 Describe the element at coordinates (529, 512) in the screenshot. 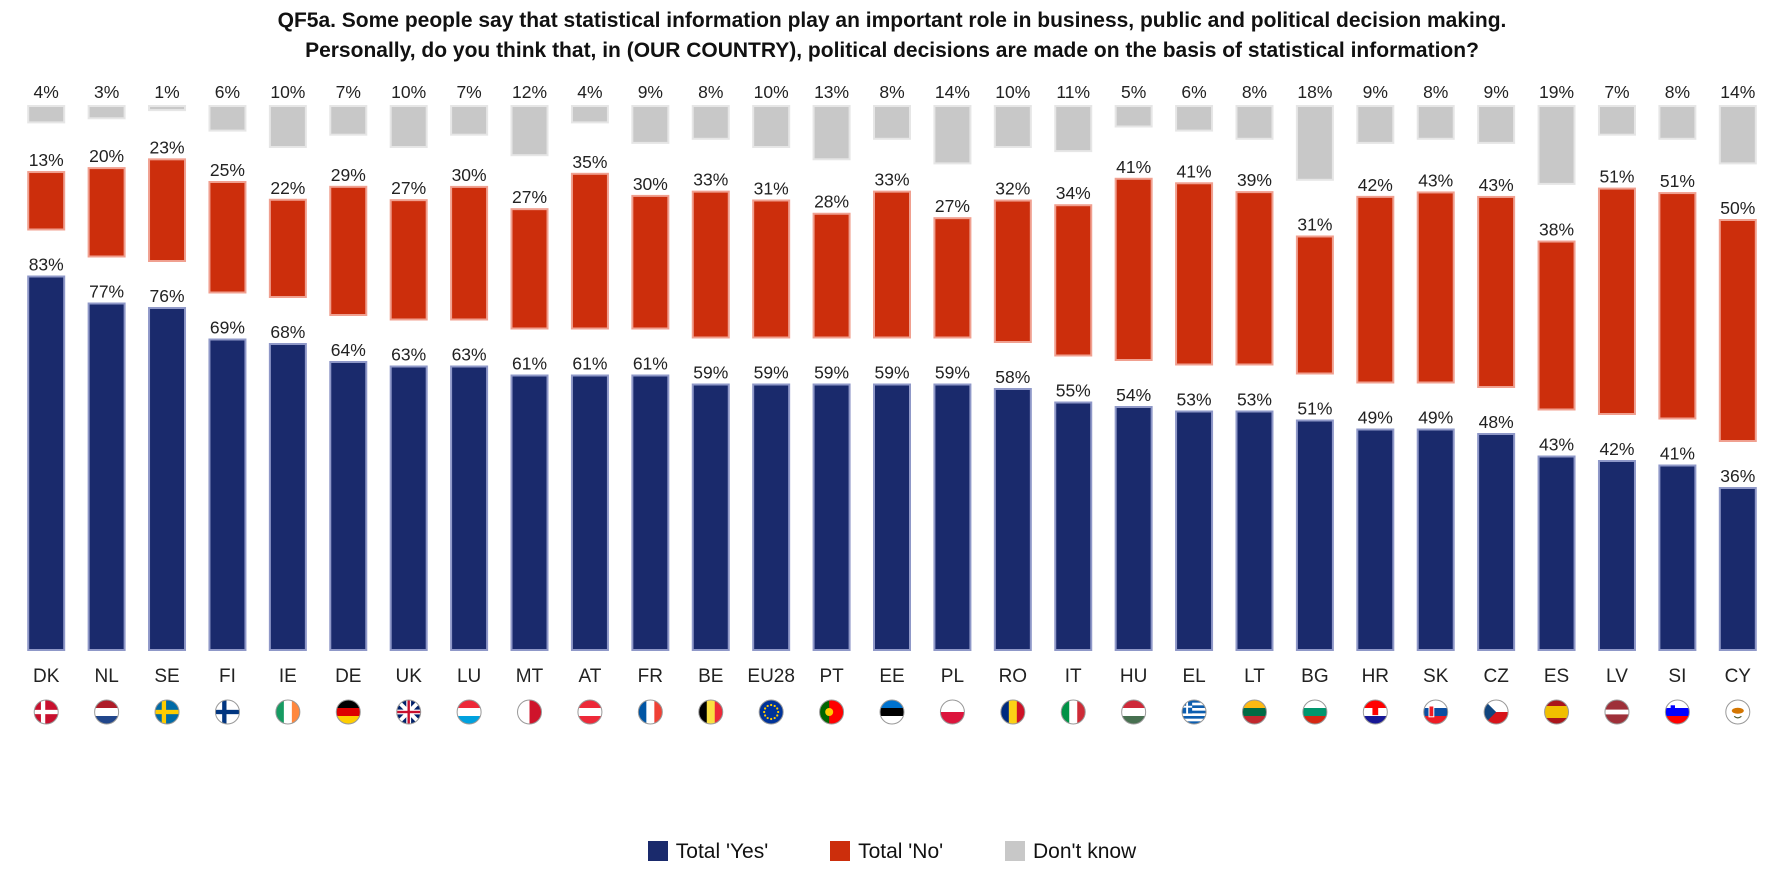

I see `bar-yes-mt` at that location.